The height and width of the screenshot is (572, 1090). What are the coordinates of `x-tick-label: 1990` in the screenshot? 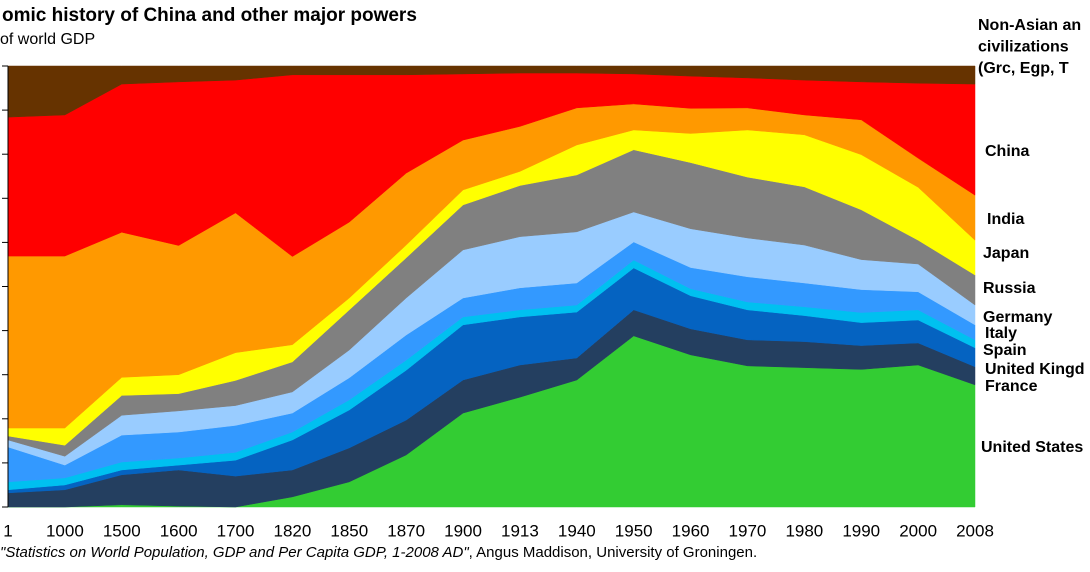 It's located at (861, 530).